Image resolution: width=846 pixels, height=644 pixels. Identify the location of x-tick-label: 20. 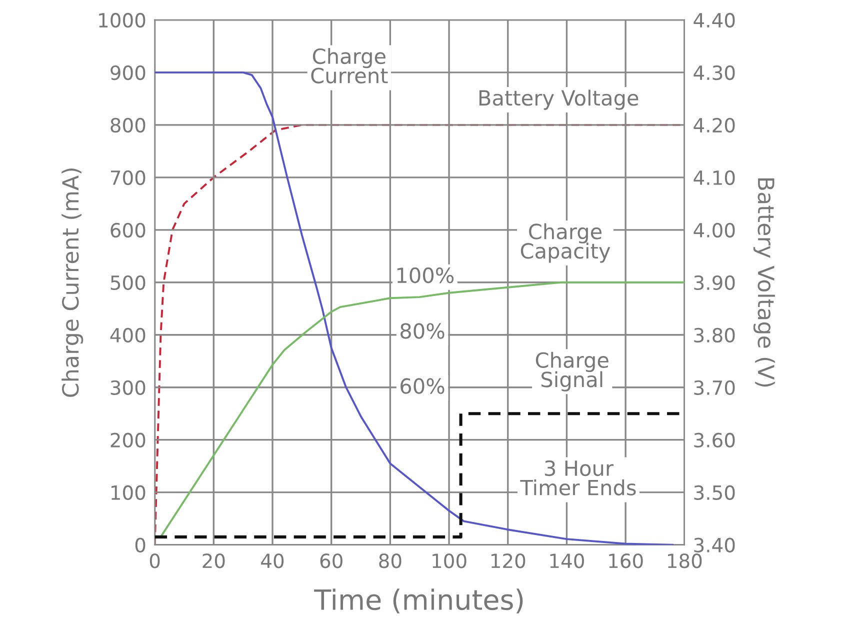
(213, 561).